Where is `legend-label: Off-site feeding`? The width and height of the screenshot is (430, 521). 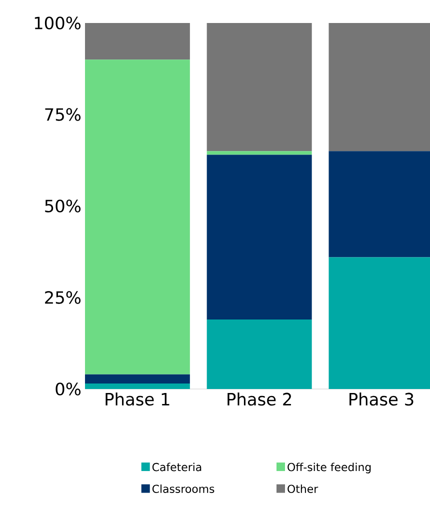
legend-label: Off-site feeding is located at coordinates (329, 468).